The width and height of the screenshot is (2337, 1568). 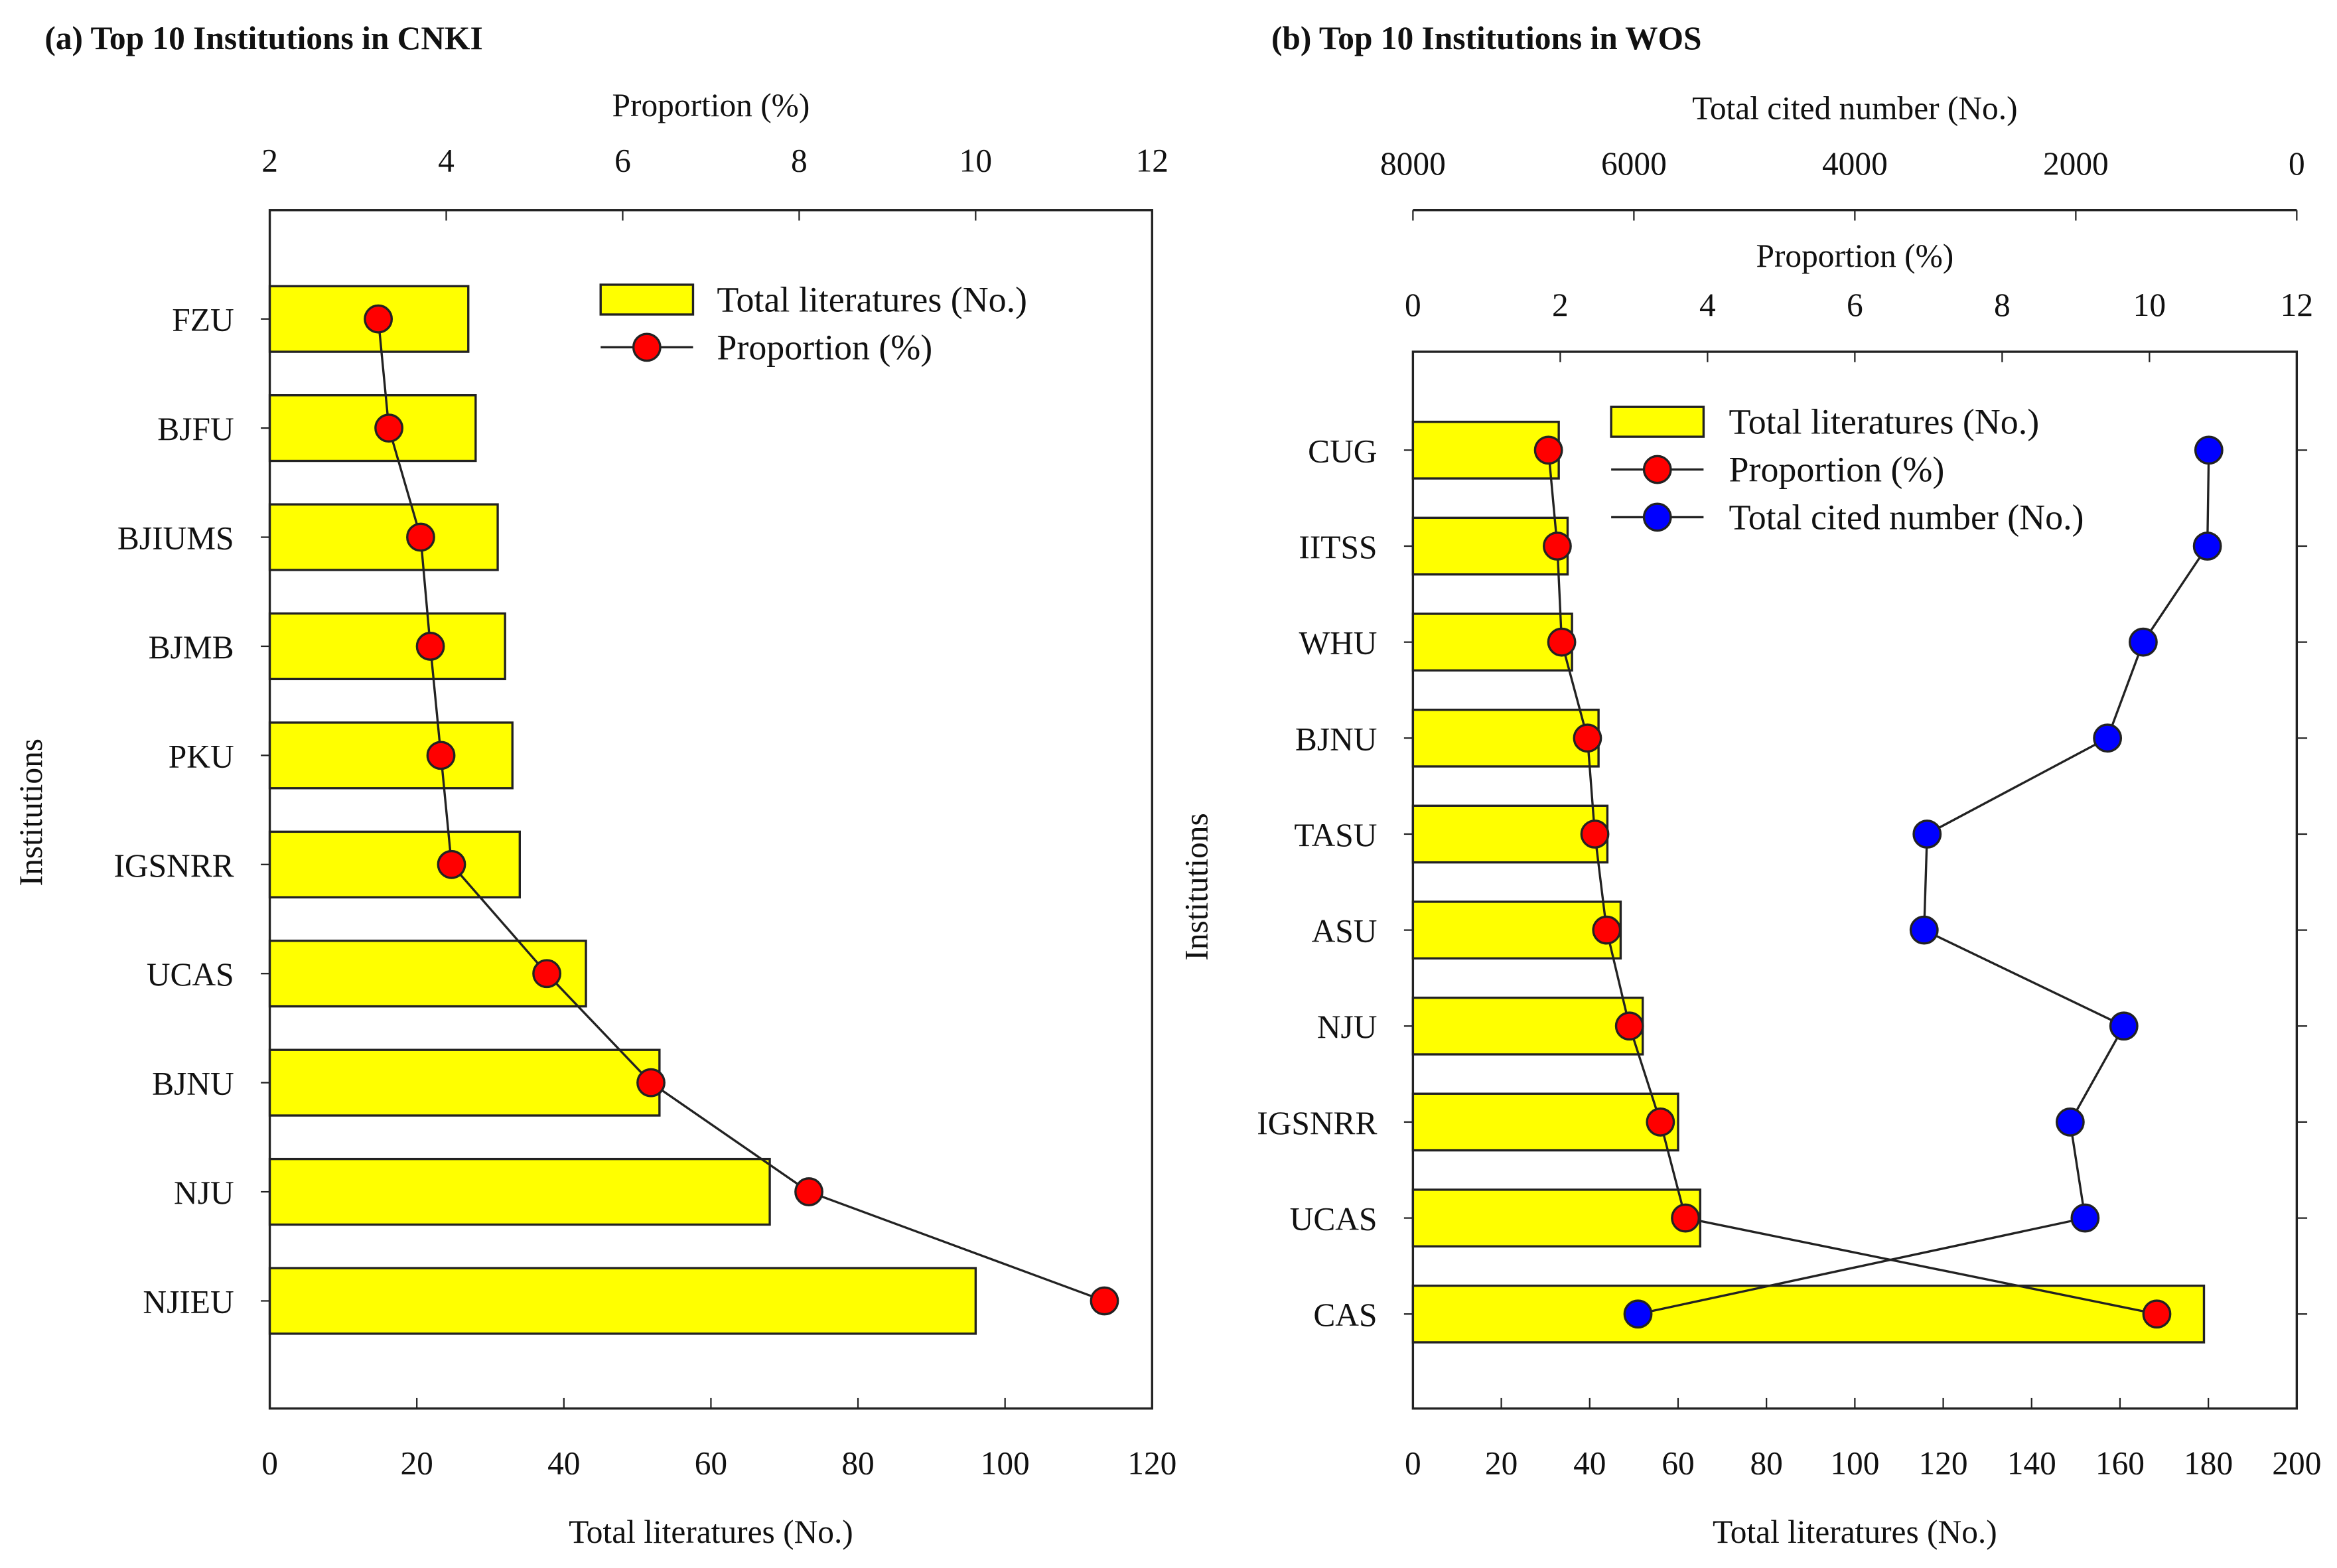 I want to click on x-axis-label: Total literatures (No.), so click(x=711, y=1532).